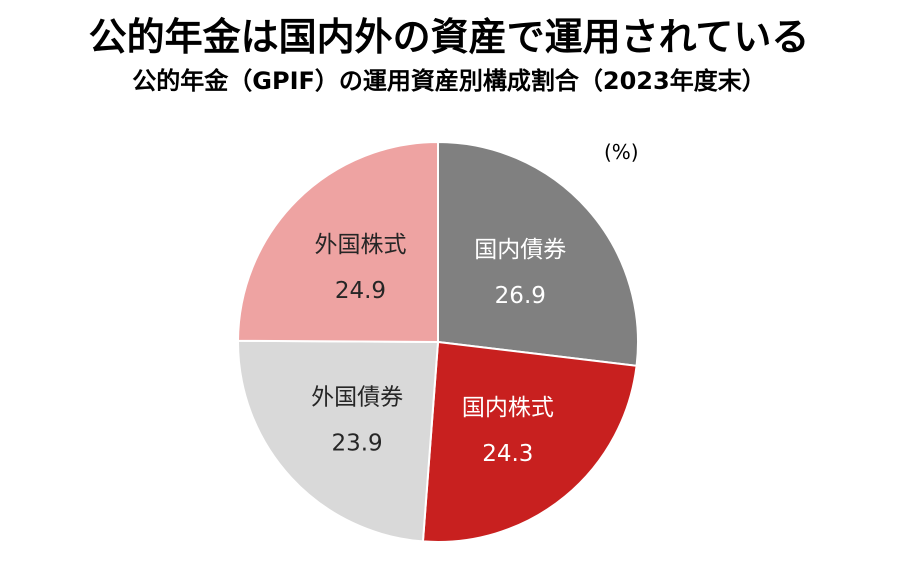 This screenshot has width=898, height=580. I want to click on slice-value-label-3: 24.9, so click(360, 291).